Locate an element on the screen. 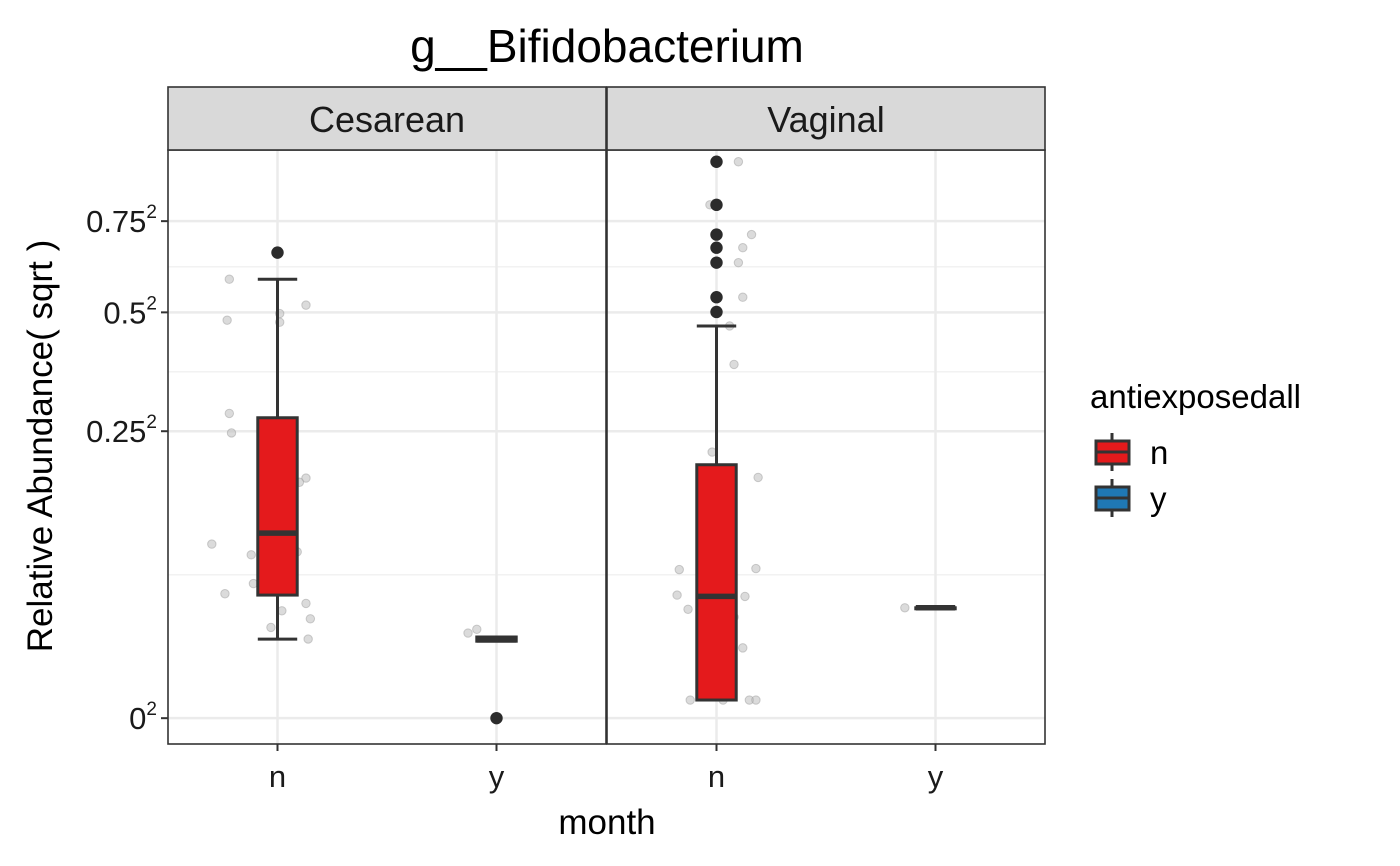 This screenshot has width=1400, height=866. facet-strip-label: Cesarean is located at coordinates (387, 119).